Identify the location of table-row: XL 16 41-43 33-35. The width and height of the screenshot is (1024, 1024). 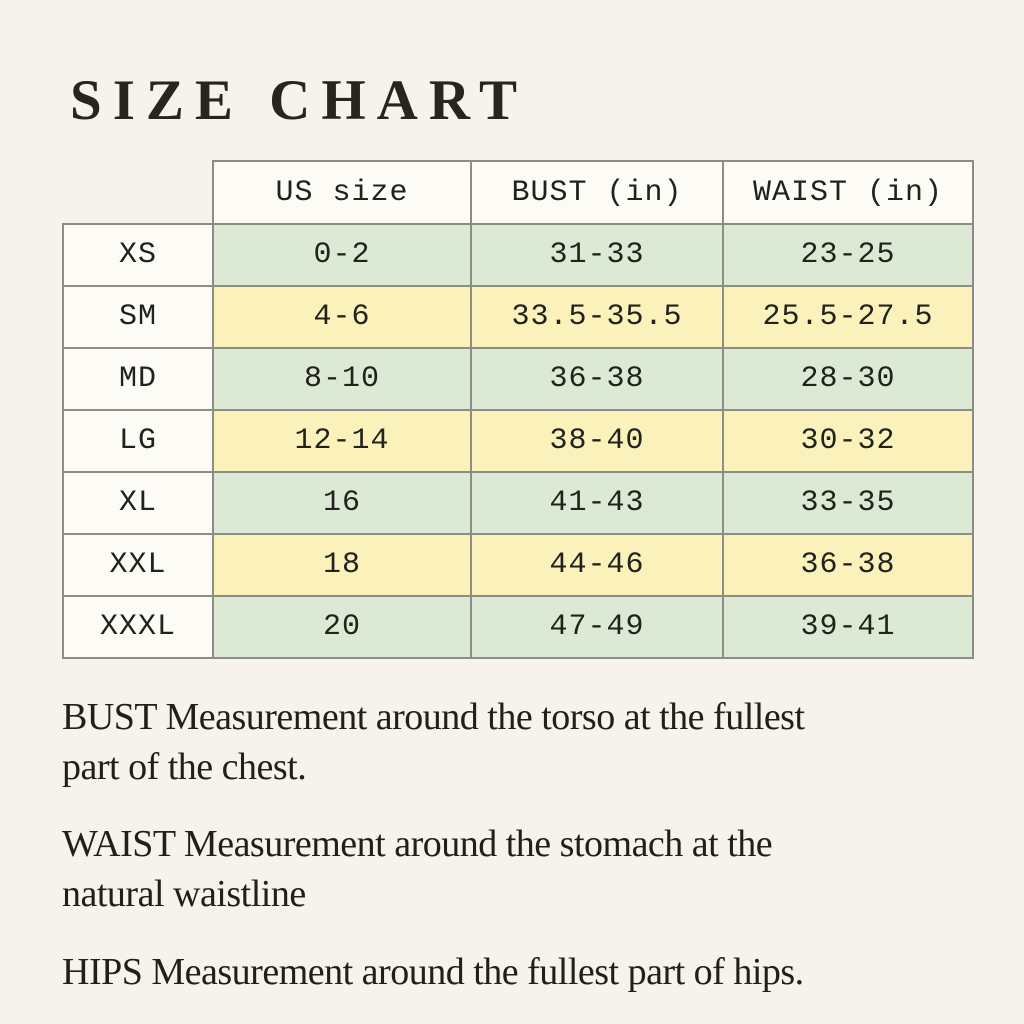
(518, 503).